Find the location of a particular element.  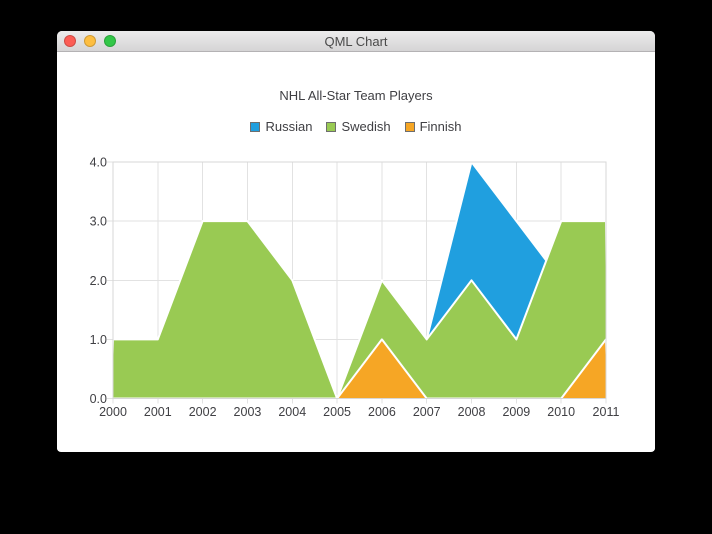

x-tick-label-2006: 2006 is located at coordinates (382, 412).